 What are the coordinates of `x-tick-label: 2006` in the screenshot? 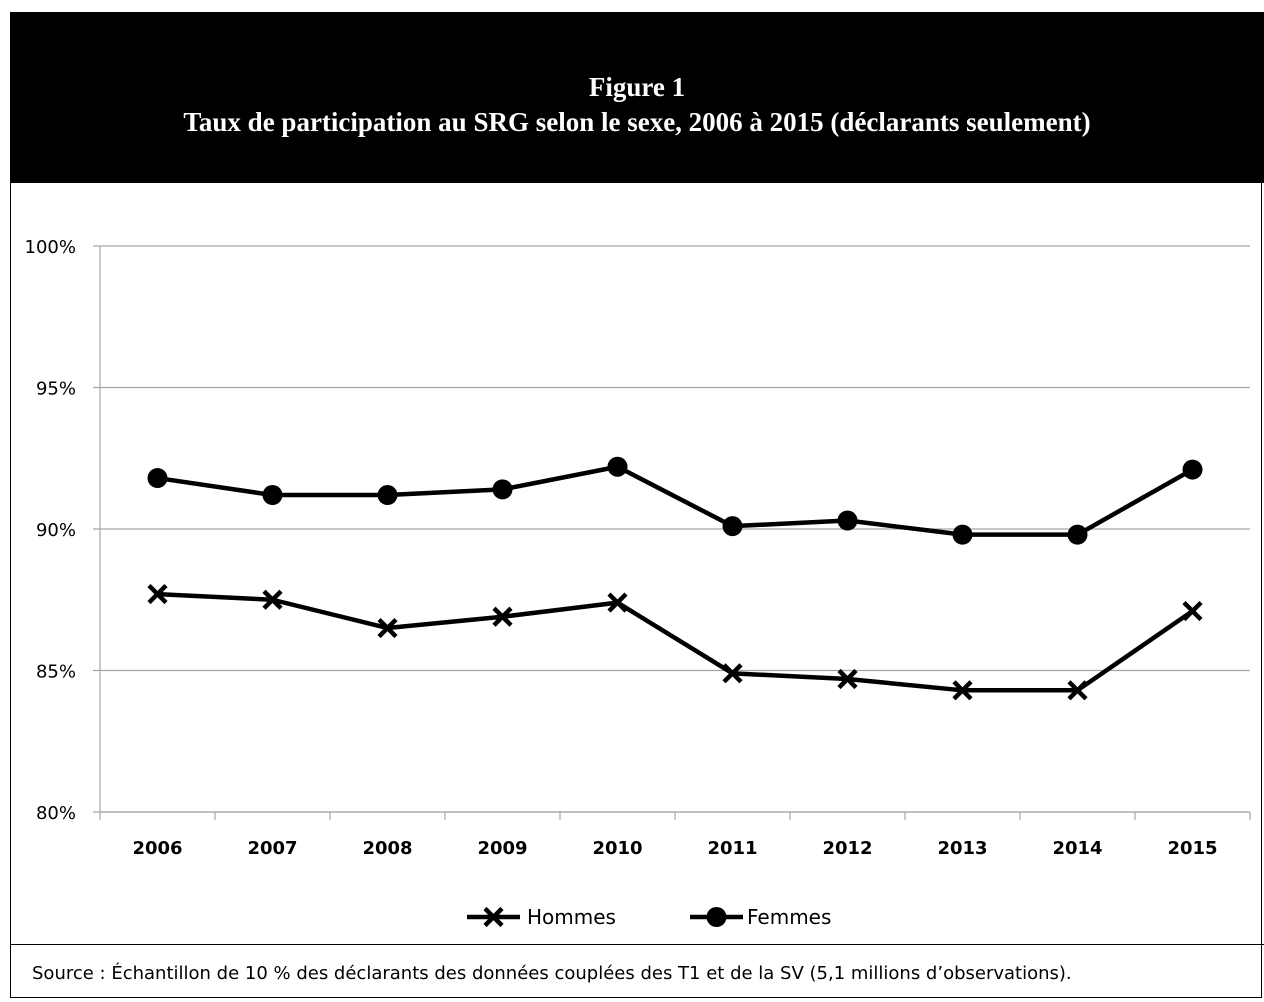 It's located at (157, 848).